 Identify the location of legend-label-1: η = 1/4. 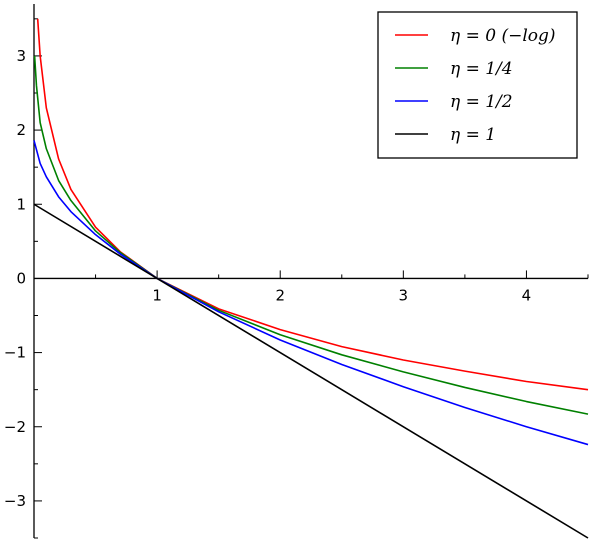
(481, 69).